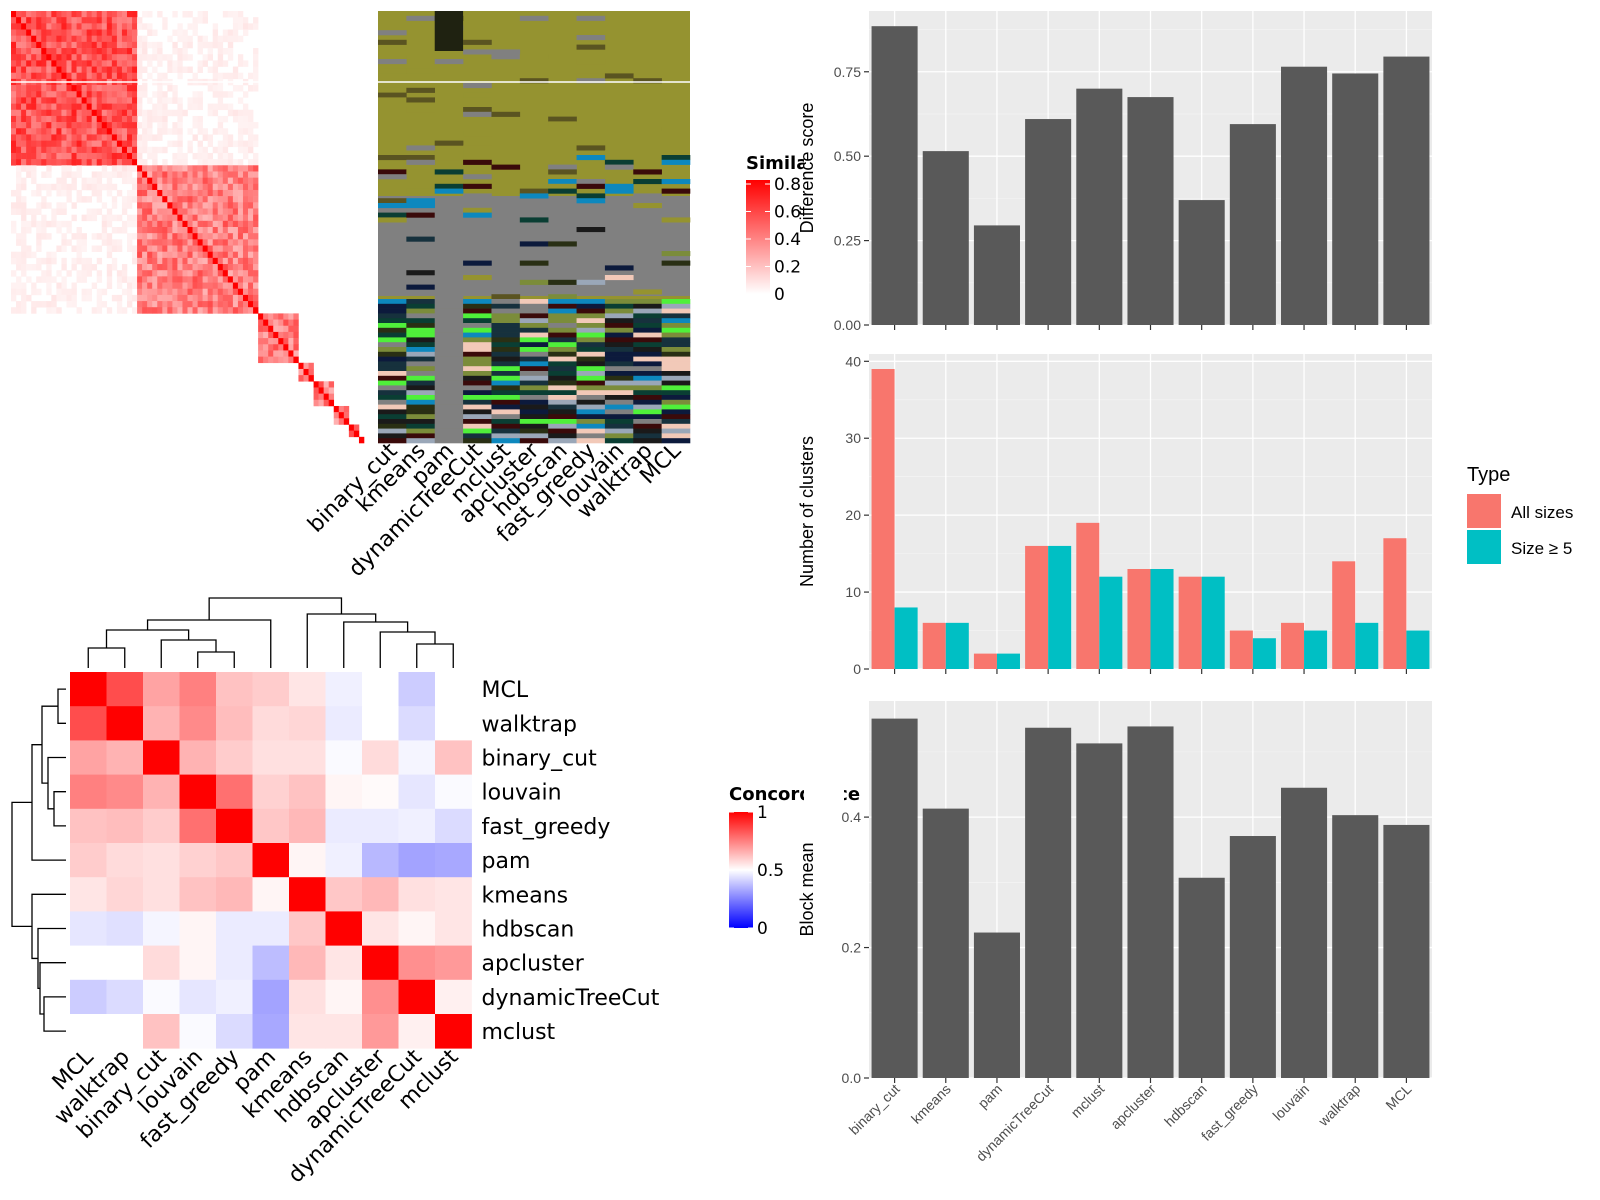  What do you see at coordinates (1484, 511) in the screenshot?
I see `legend-key-all-sizes` at bounding box center [1484, 511].